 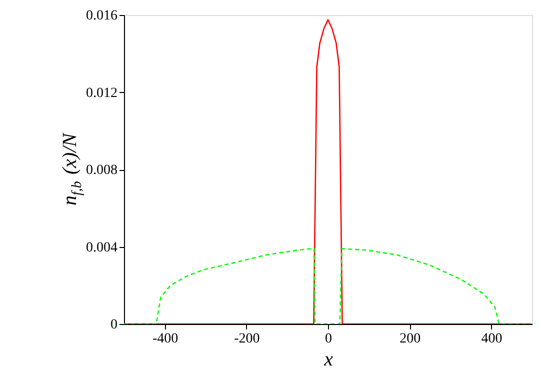 What do you see at coordinates (247, 339) in the screenshot?
I see `x-tick-label: -200` at bounding box center [247, 339].